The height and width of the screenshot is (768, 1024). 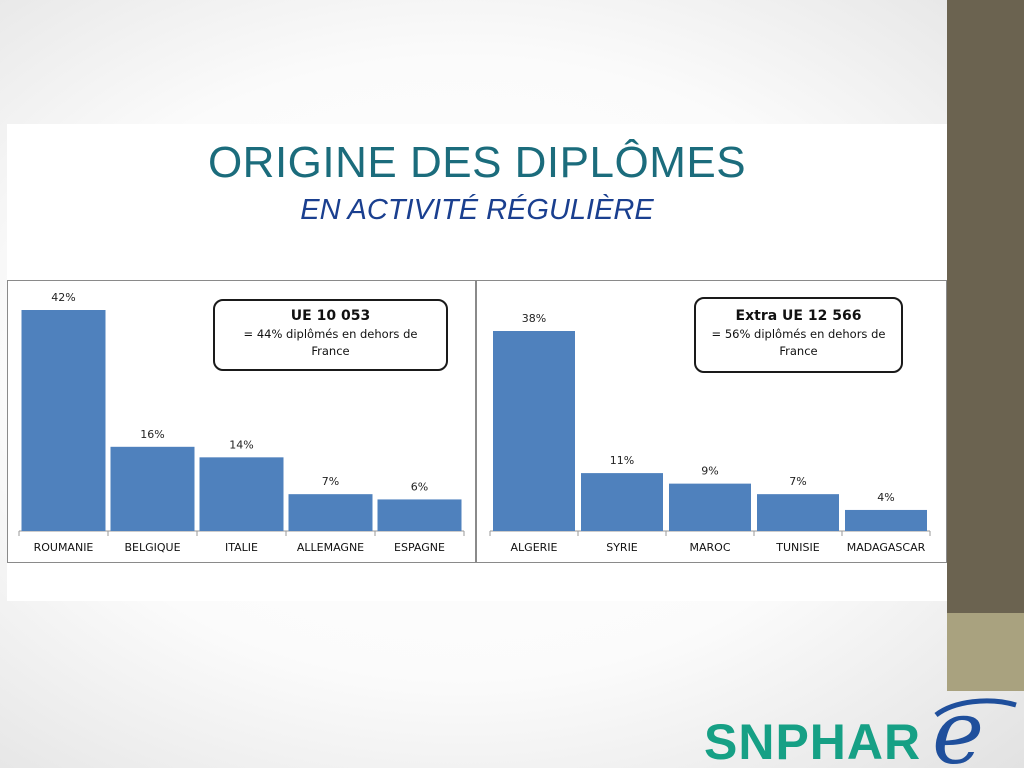 I want to click on ue-category-label: ITALIE, so click(x=241, y=547).